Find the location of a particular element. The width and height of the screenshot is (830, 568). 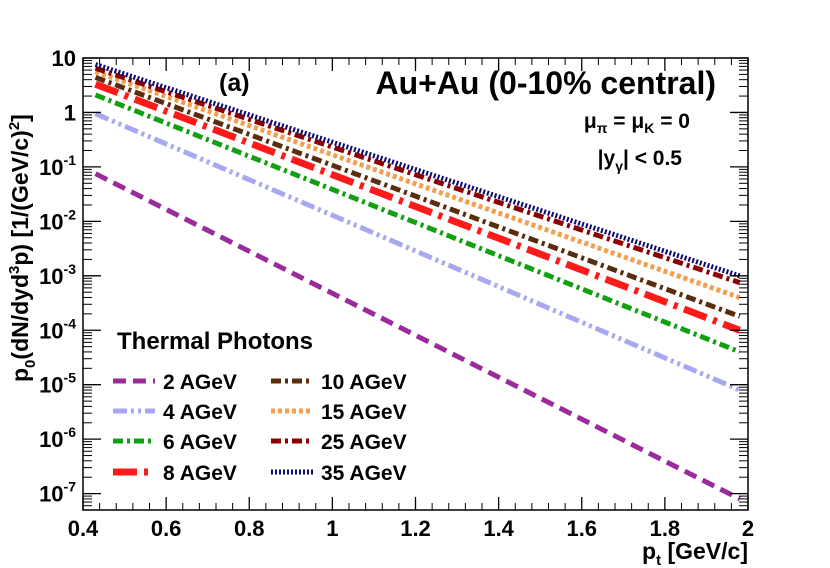

legend-label: 25 AGeV is located at coordinates (364, 442).